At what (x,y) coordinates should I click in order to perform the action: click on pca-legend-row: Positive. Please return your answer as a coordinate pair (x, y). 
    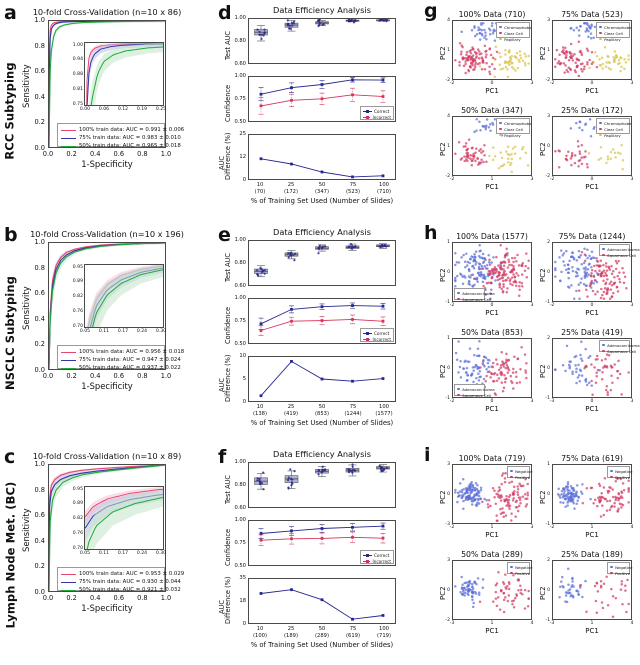
    Looking at the image, I should click on (520, 477).